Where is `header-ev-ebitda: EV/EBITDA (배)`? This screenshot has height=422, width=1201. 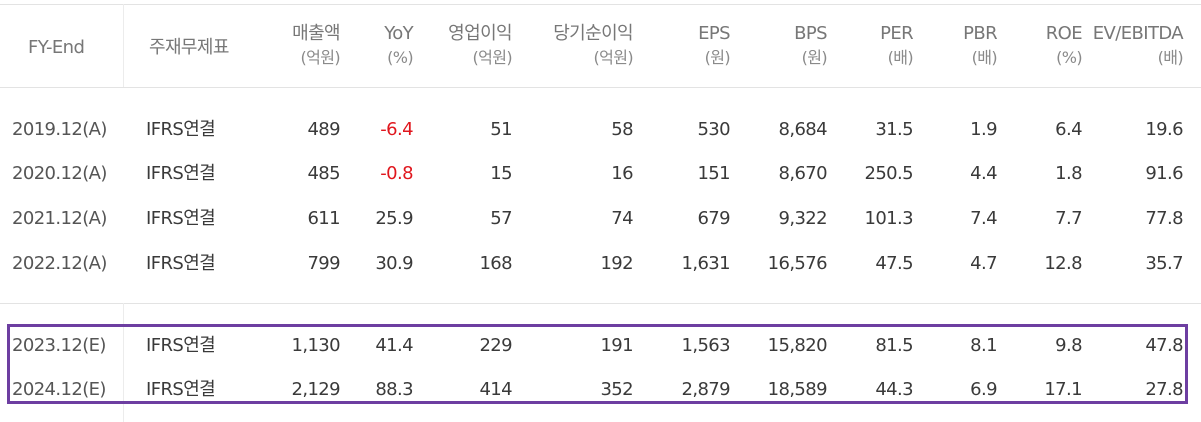 header-ev-ebitda: EV/EBITDA (배) is located at coordinates (1138, 46).